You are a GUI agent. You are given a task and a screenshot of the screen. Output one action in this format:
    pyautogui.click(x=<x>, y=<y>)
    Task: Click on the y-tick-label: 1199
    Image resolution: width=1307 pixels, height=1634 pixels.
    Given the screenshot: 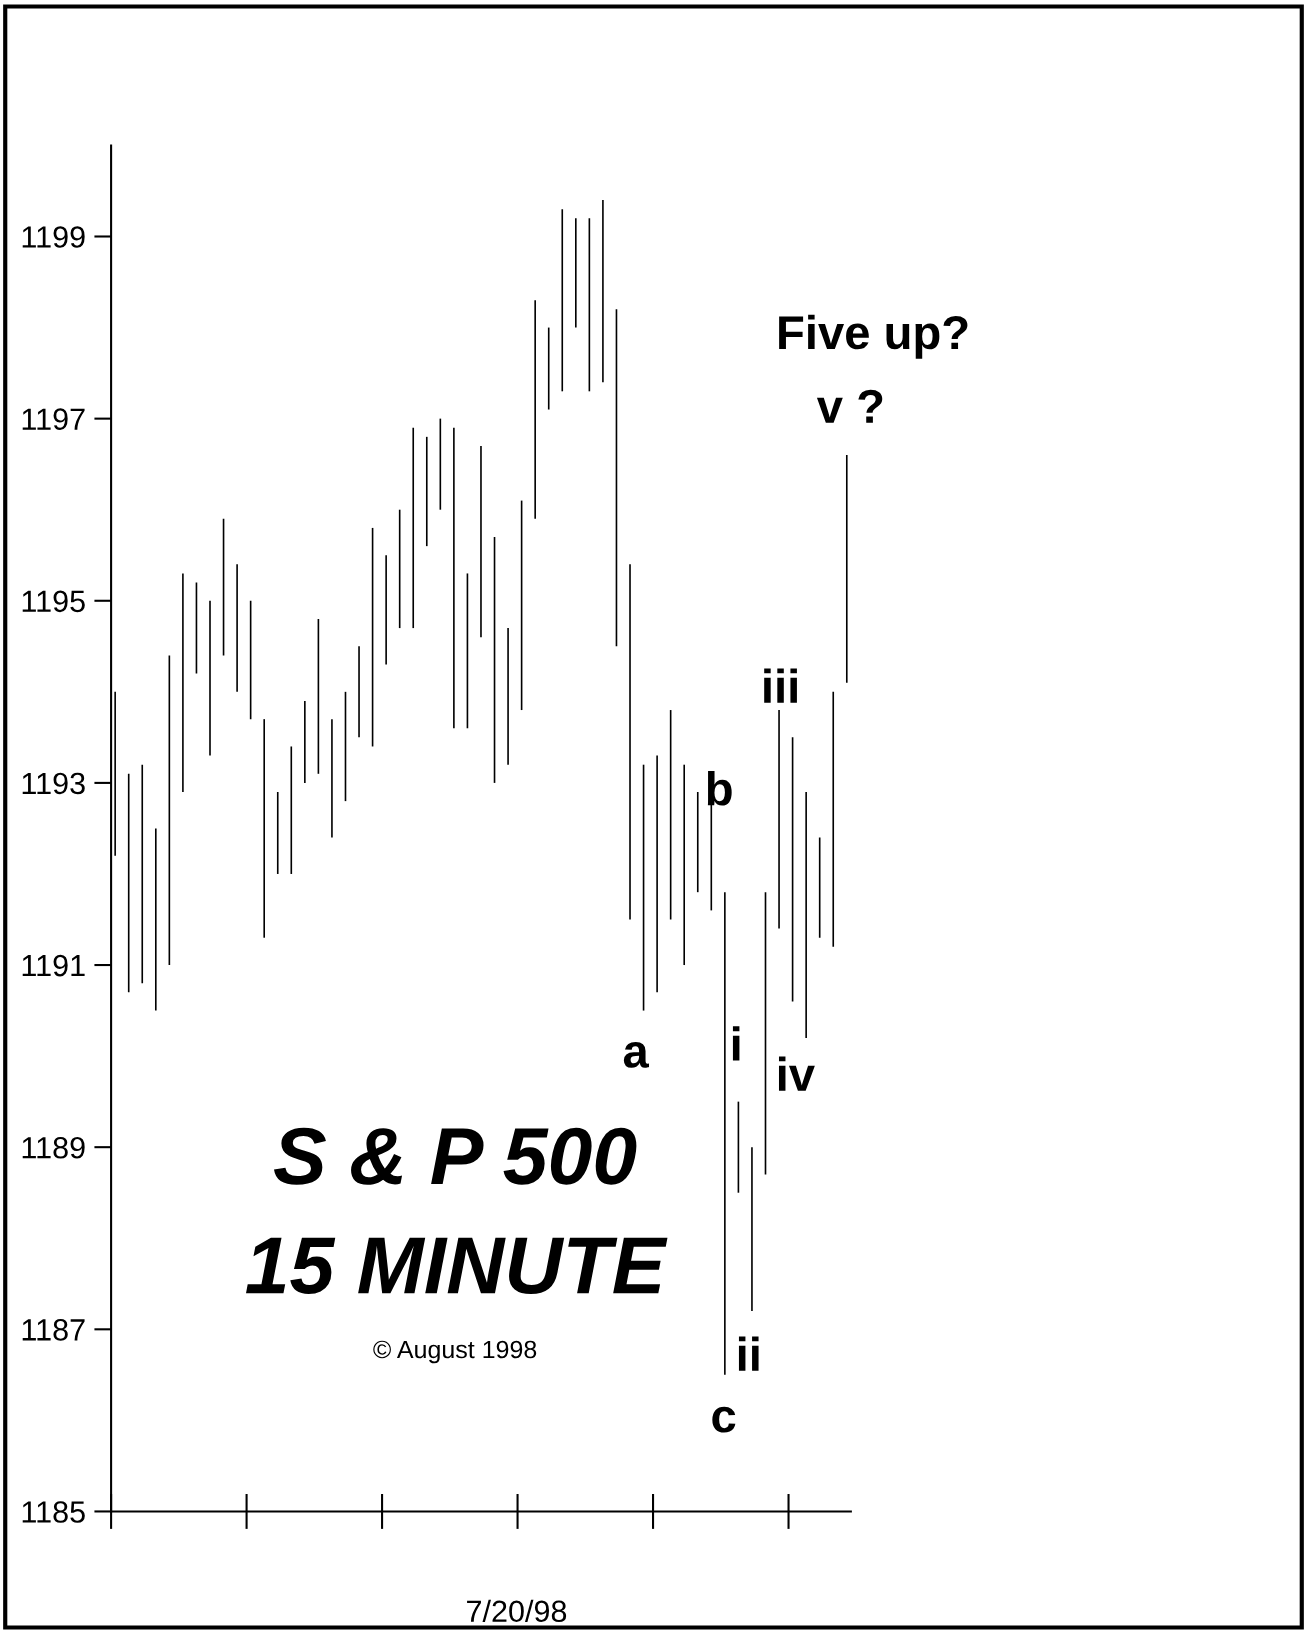 What is the action you would take?
    pyautogui.click(x=53, y=237)
    